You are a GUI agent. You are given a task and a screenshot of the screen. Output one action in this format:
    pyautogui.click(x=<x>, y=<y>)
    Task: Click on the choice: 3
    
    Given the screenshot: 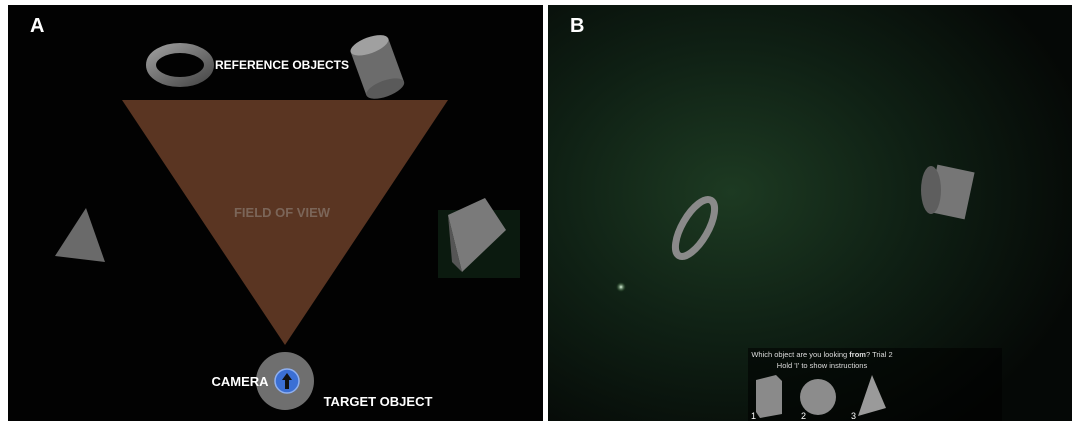 What is the action you would take?
    pyautogui.click(x=868, y=398)
    